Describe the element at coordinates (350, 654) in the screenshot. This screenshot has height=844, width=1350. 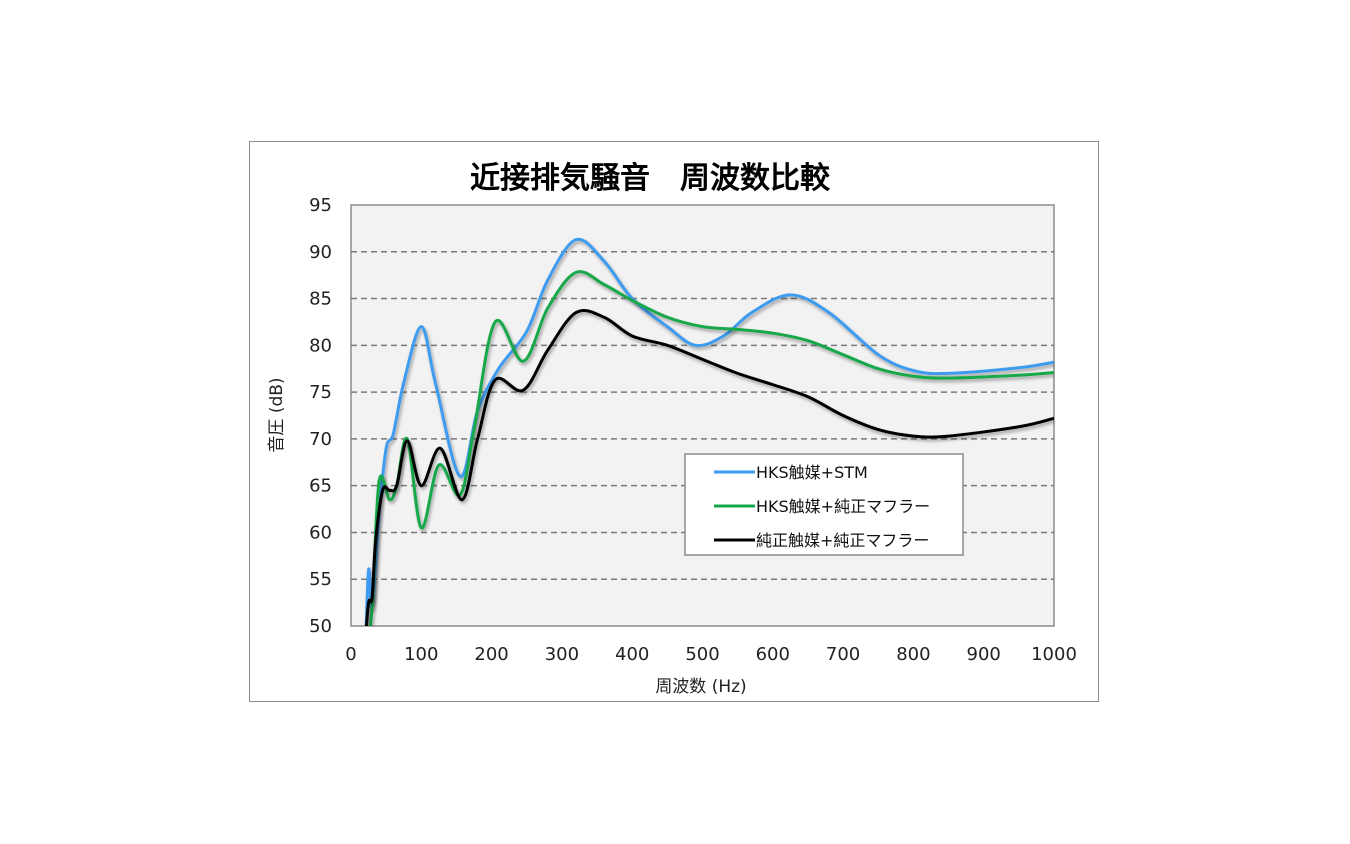
I see `x-tick-label: 0` at that location.